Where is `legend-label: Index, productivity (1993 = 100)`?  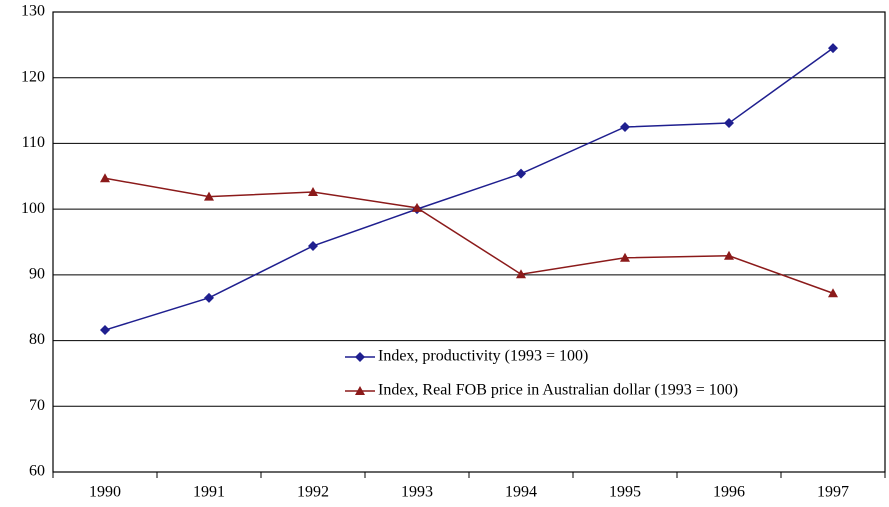 legend-label: Index, productivity (1993 = 100) is located at coordinates (483, 356).